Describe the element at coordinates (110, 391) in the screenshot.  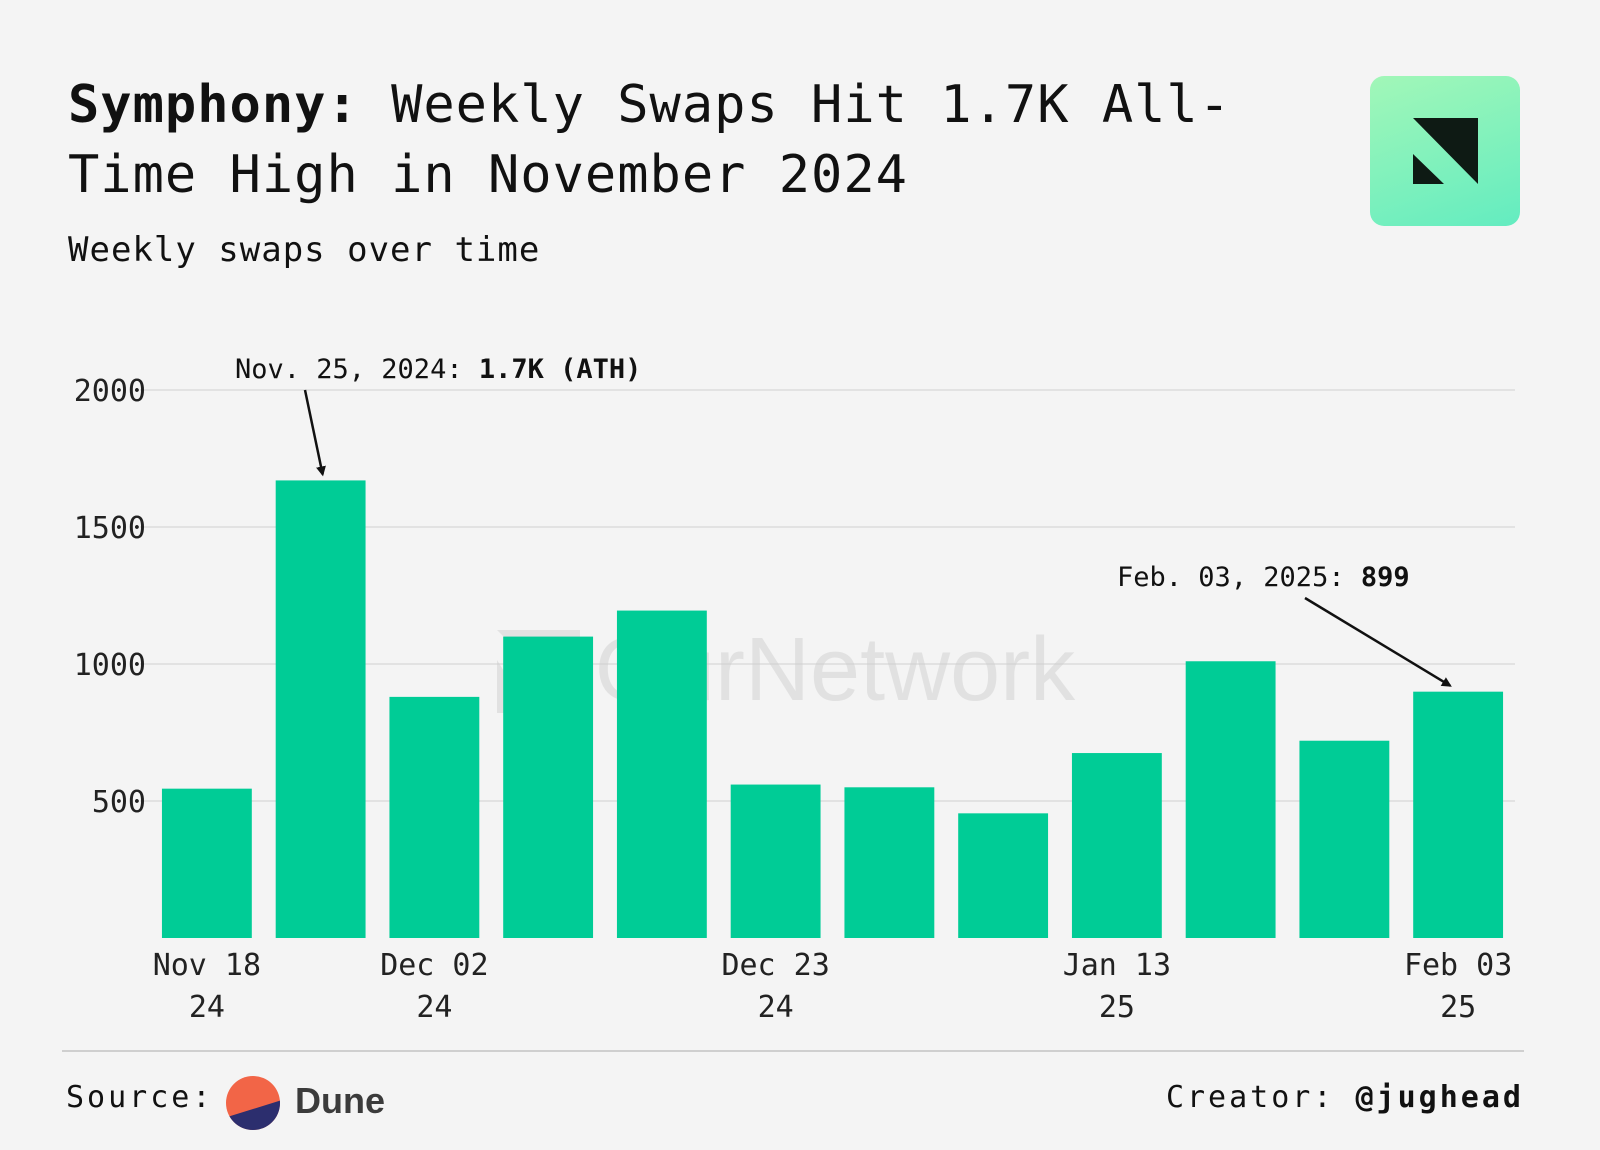
I see `y-tick-label: 2000` at that location.